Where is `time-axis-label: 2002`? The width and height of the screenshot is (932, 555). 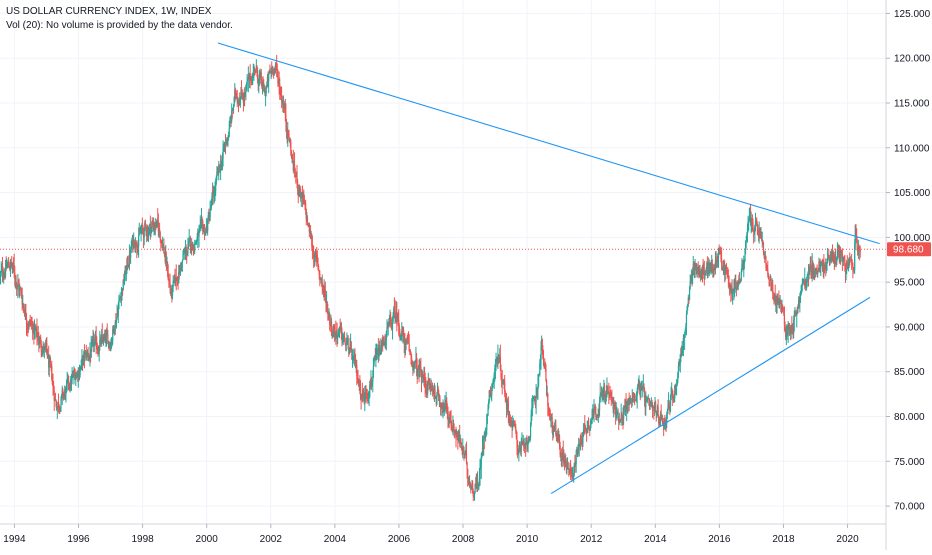
time-axis-label: 2002 is located at coordinates (271, 539).